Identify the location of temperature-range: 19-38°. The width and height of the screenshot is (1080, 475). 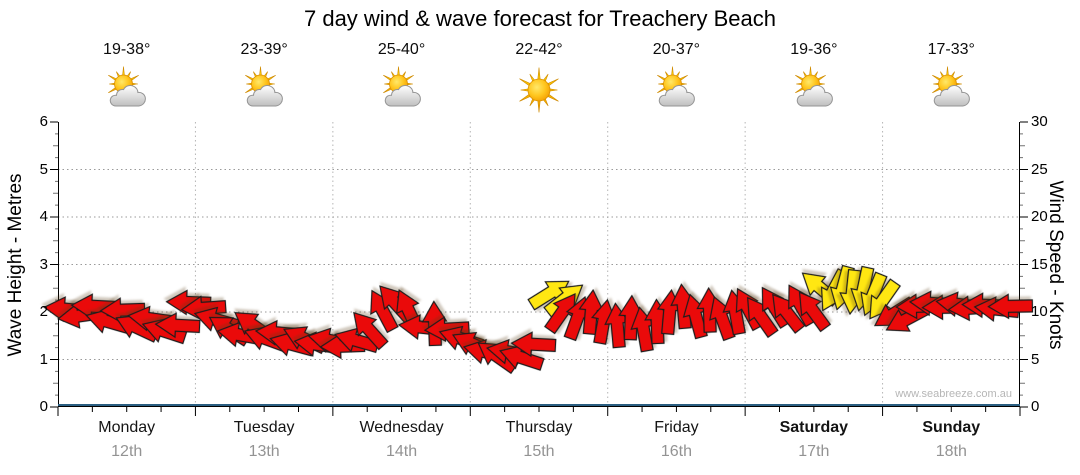
(127, 49).